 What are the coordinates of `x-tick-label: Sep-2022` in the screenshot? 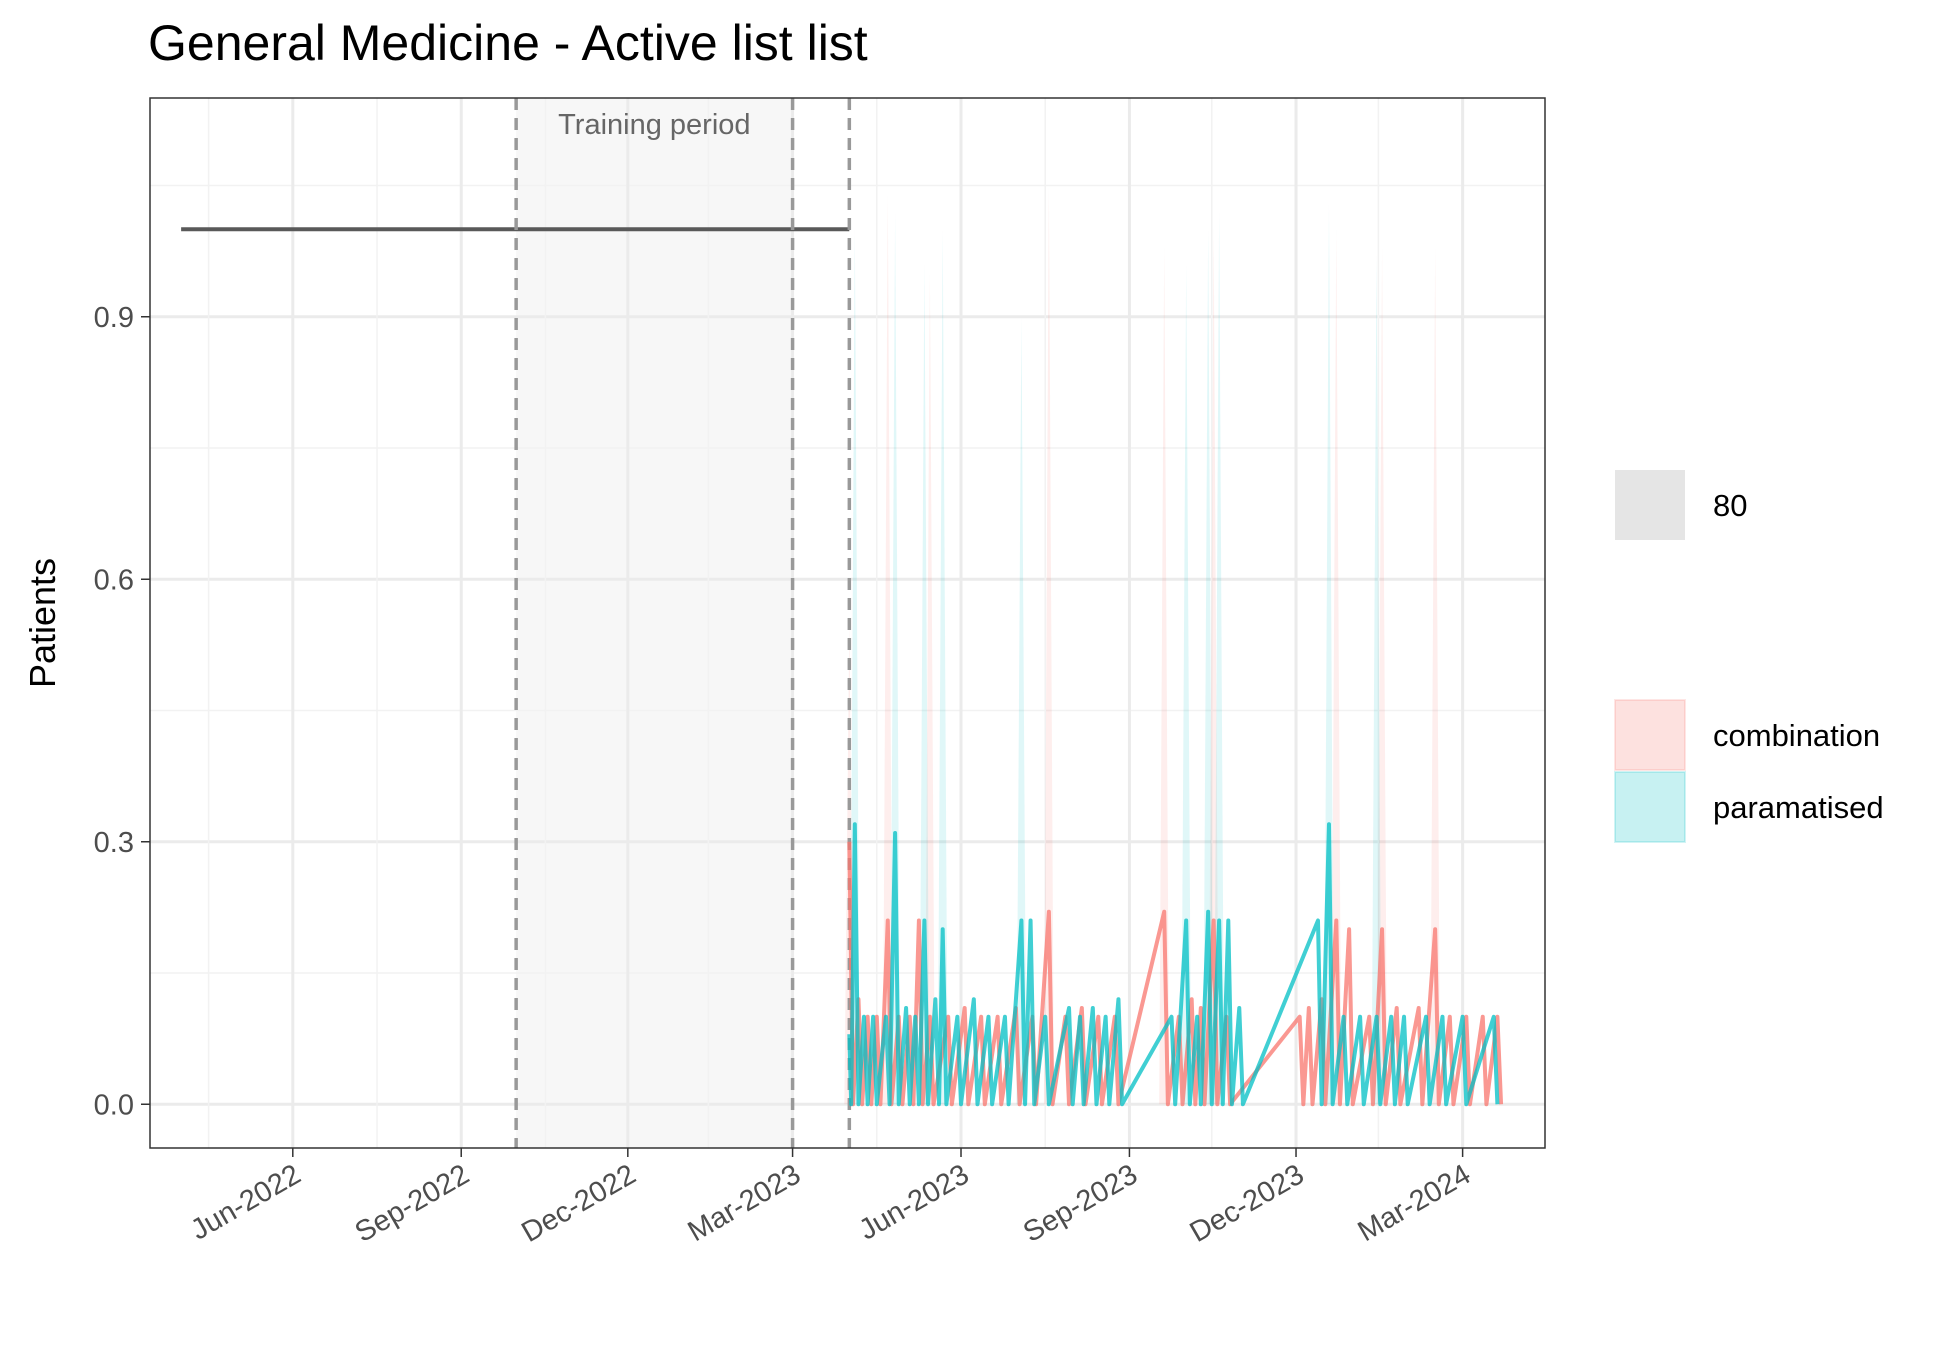 It's located at (412, 1203).